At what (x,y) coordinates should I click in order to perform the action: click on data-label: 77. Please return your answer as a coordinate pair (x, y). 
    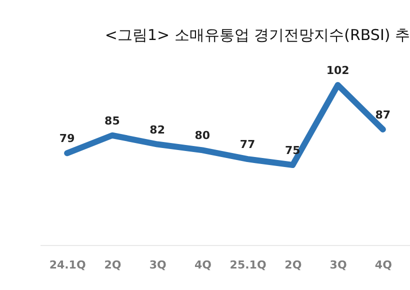
    Looking at the image, I should click on (248, 145).